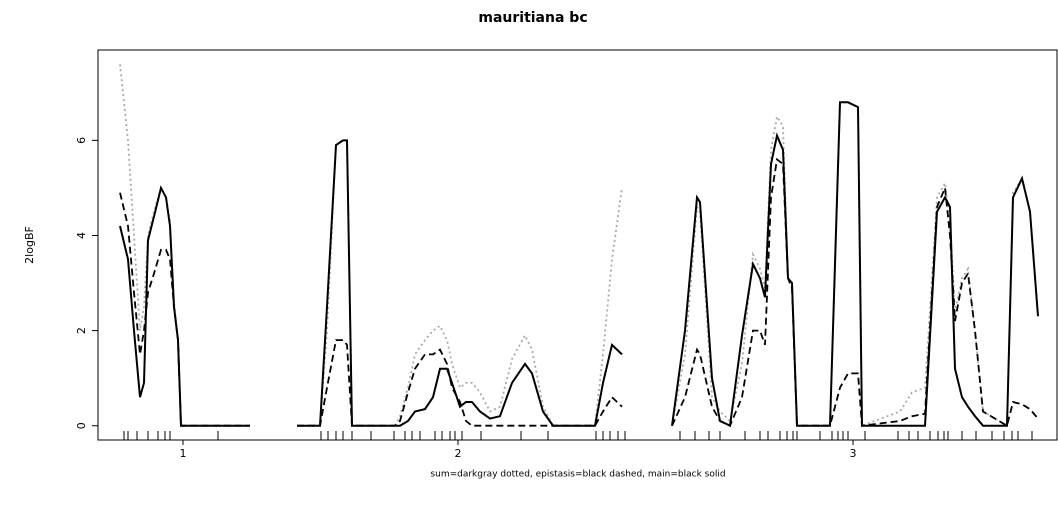 The image size is (1058, 511). Describe the element at coordinates (81, 235) in the screenshot. I see `y-tick-label: 4` at that location.